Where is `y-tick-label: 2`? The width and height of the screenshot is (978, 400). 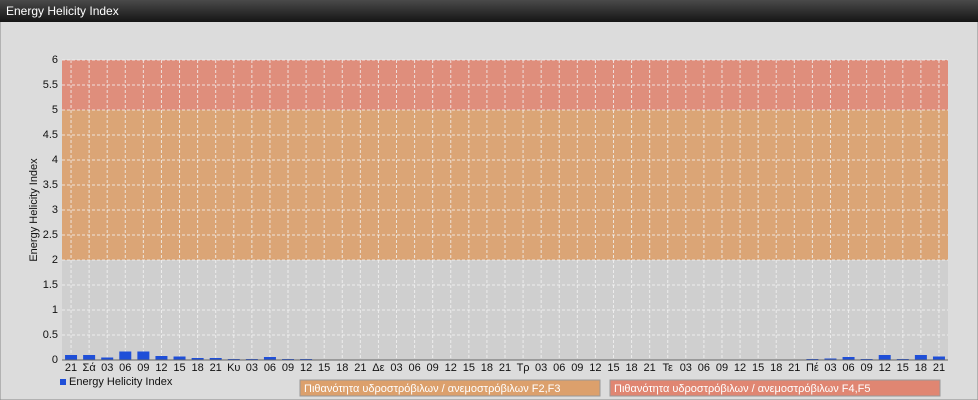 y-tick-label: 2 is located at coordinates (55, 260).